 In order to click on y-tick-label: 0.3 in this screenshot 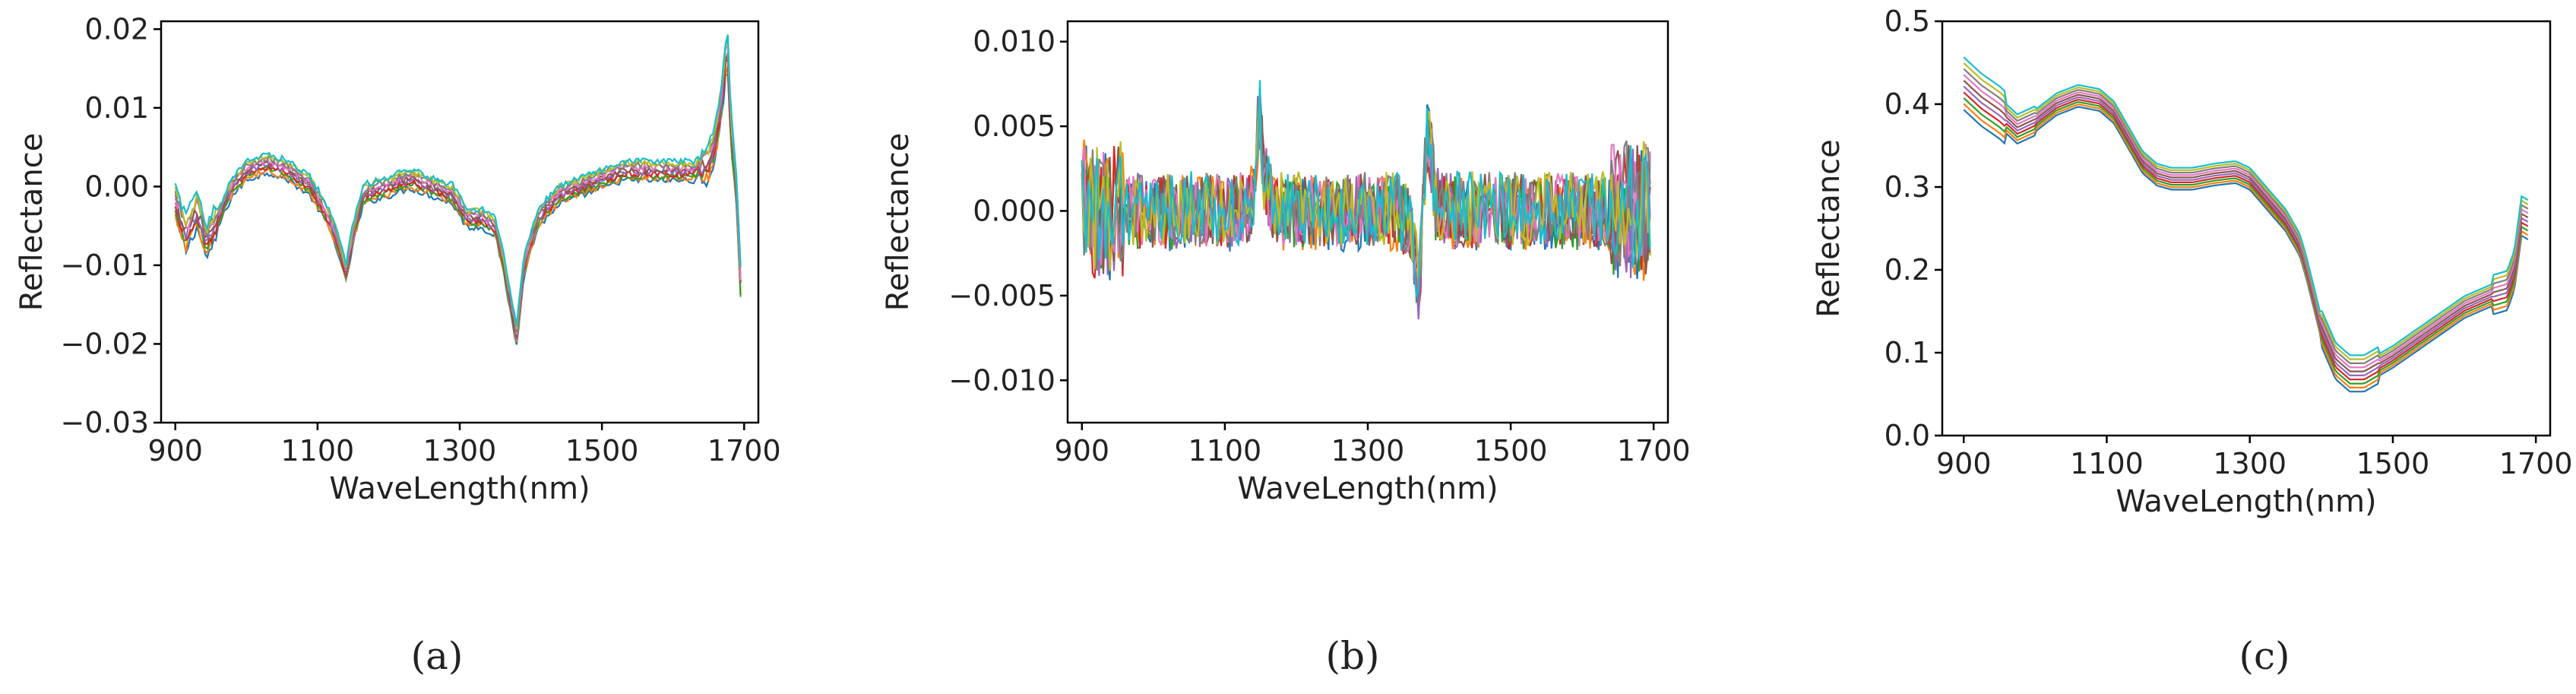, I will do `click(1907, 187)`.